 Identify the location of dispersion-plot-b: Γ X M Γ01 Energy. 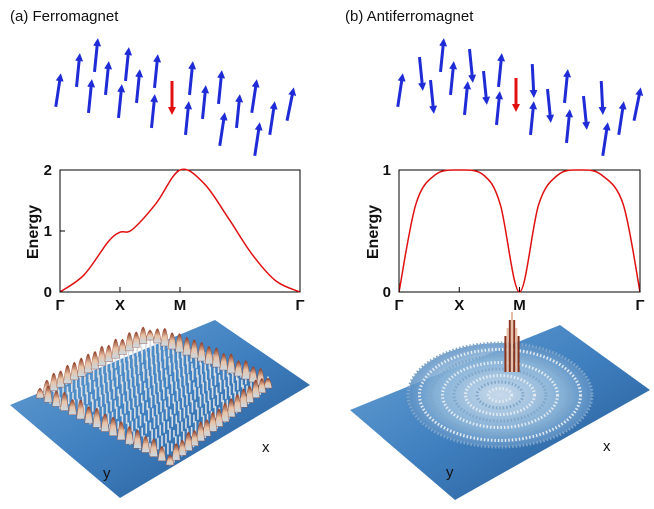
(505, 238).